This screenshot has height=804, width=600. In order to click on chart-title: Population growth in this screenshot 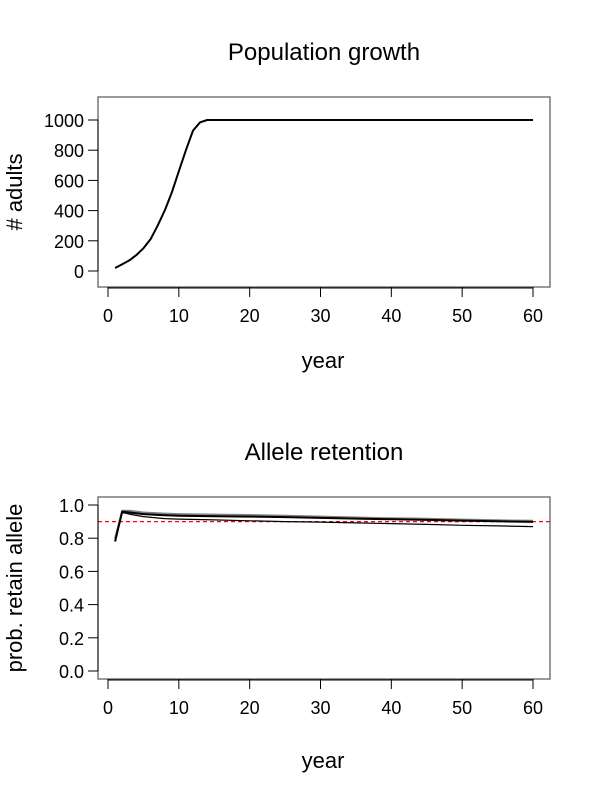, I will do `click(324, 52)`.